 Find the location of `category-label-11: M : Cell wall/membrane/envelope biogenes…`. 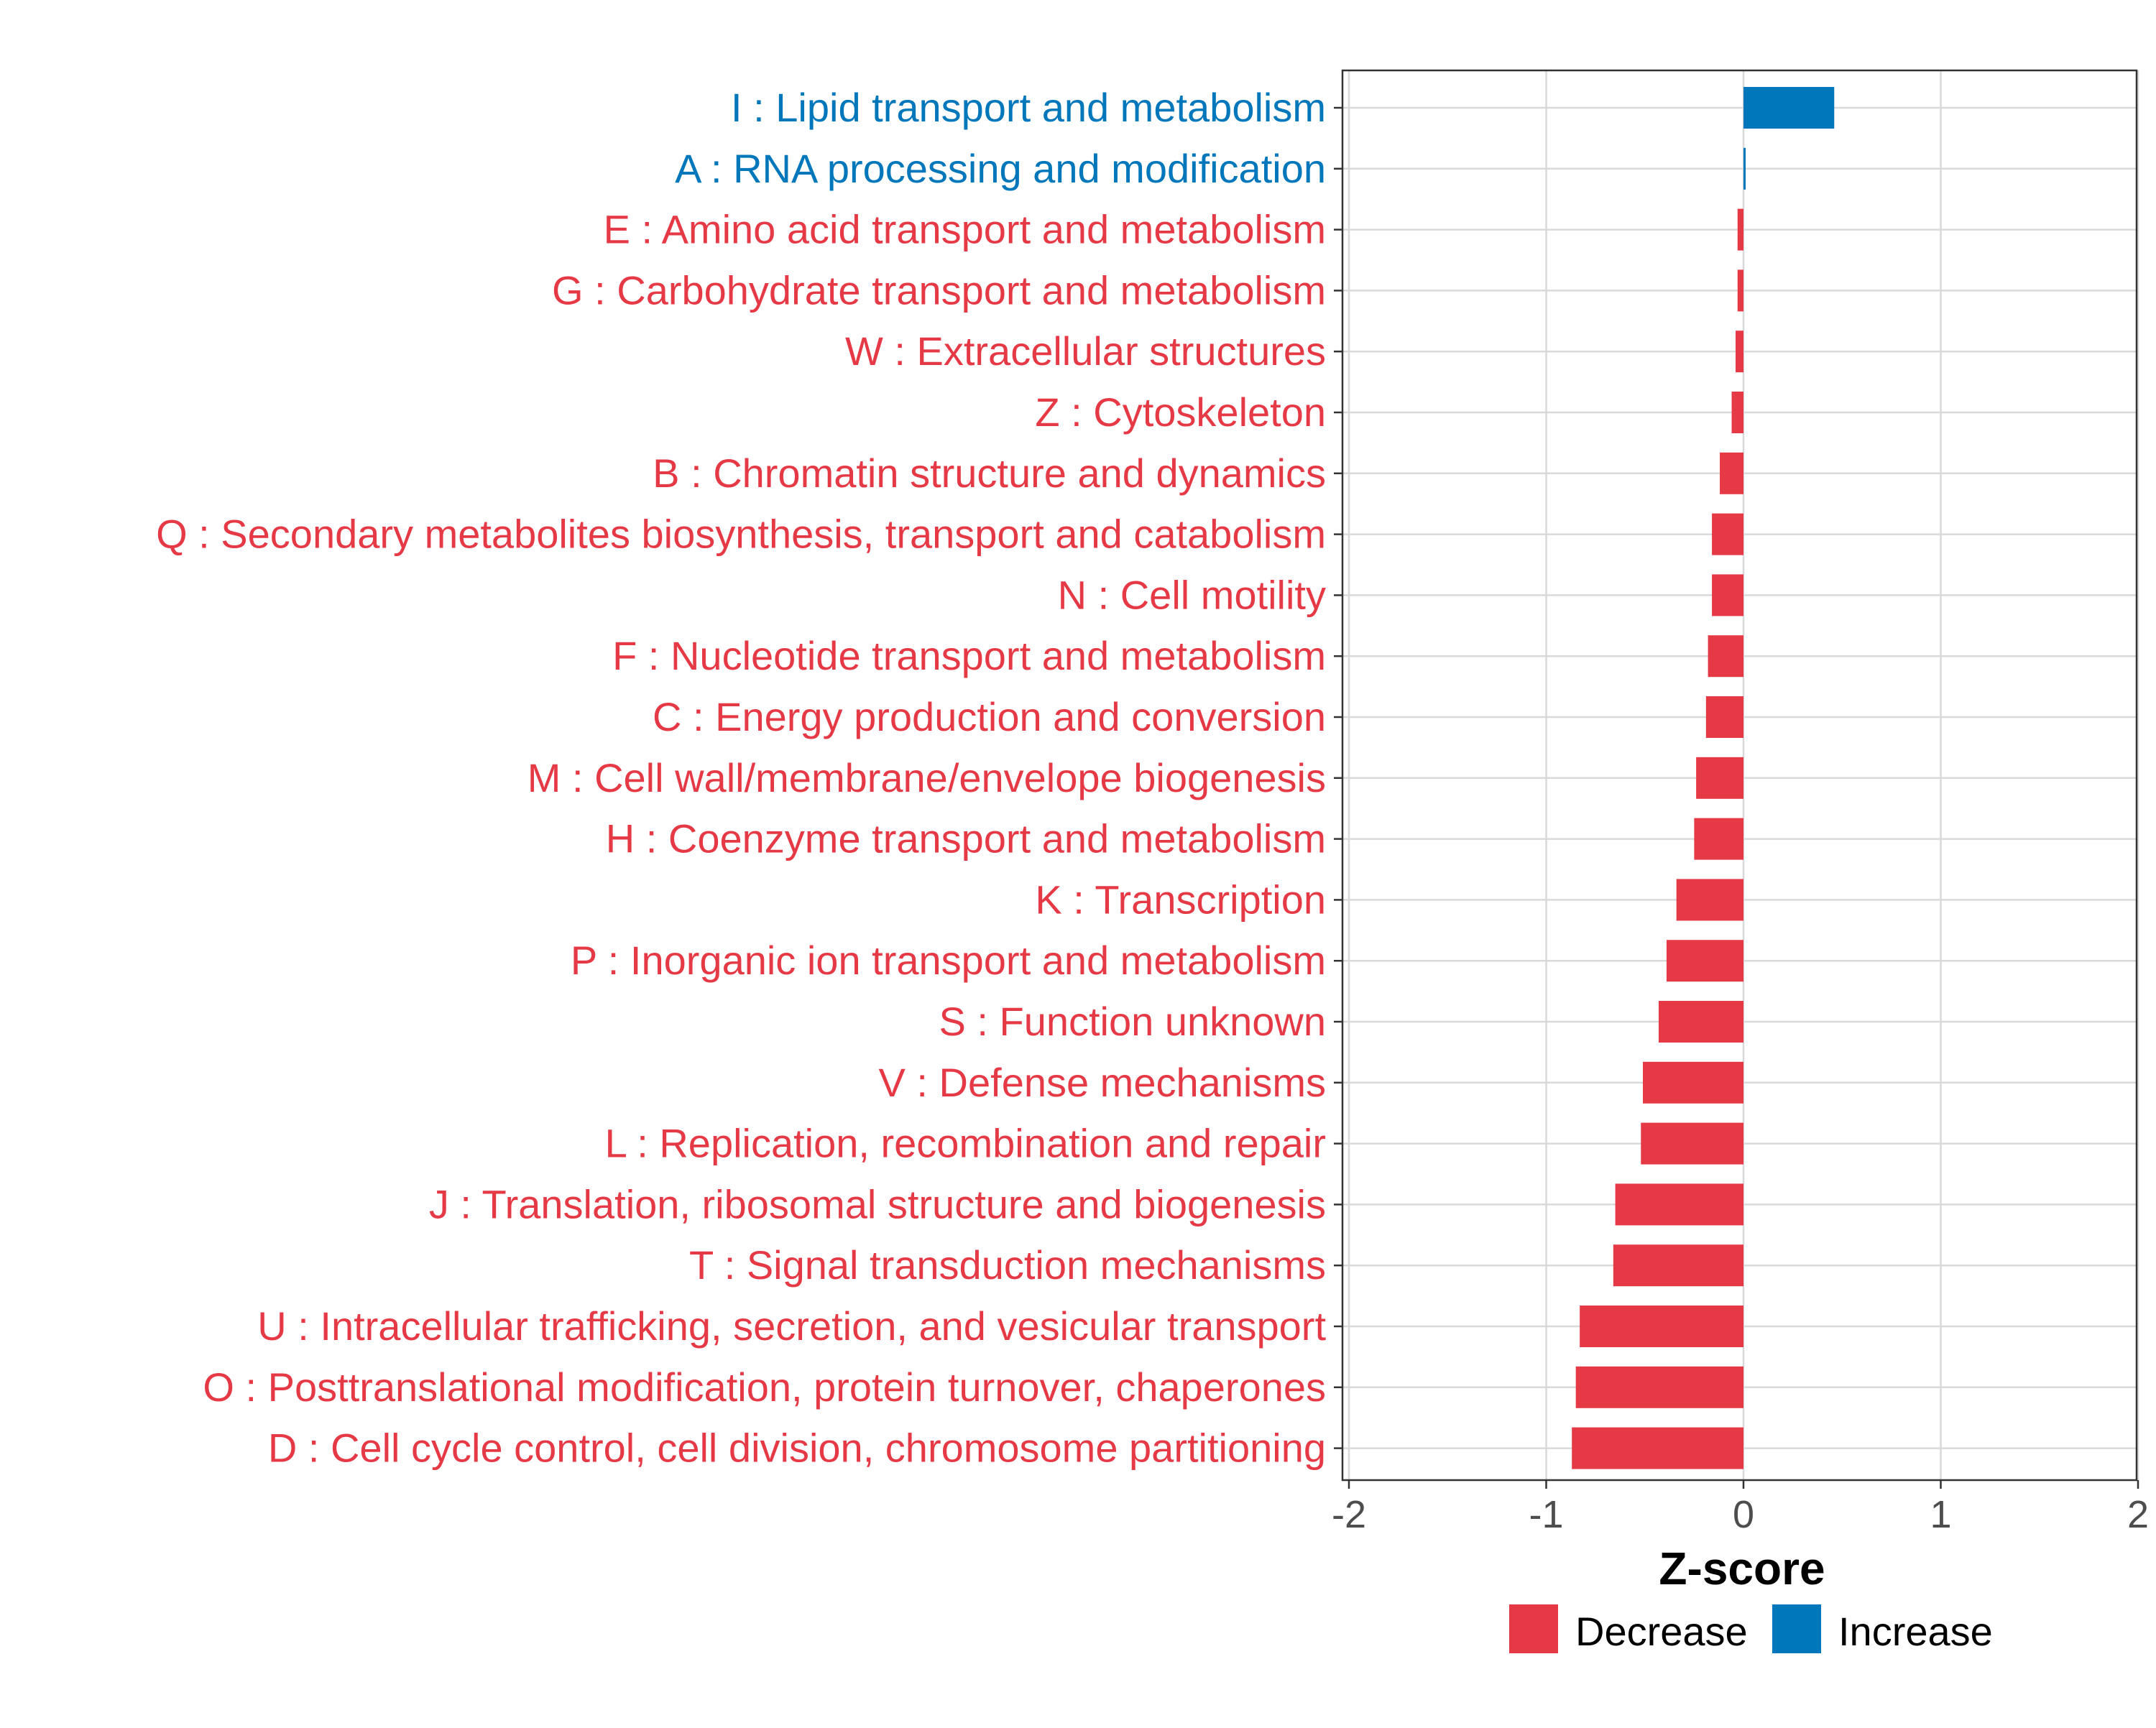

category-label-11: M : Cell wall/membrane/envelope biogenes… is located at coordinates (927, 778).